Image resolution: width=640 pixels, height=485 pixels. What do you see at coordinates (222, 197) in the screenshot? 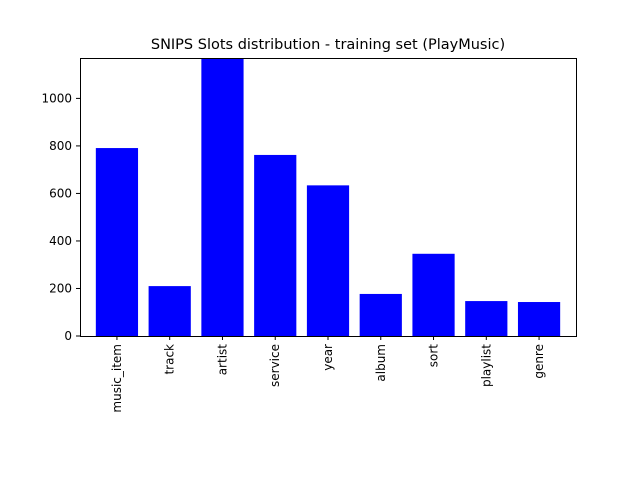
I see `bar-artist` at bounding box center [222, 197].